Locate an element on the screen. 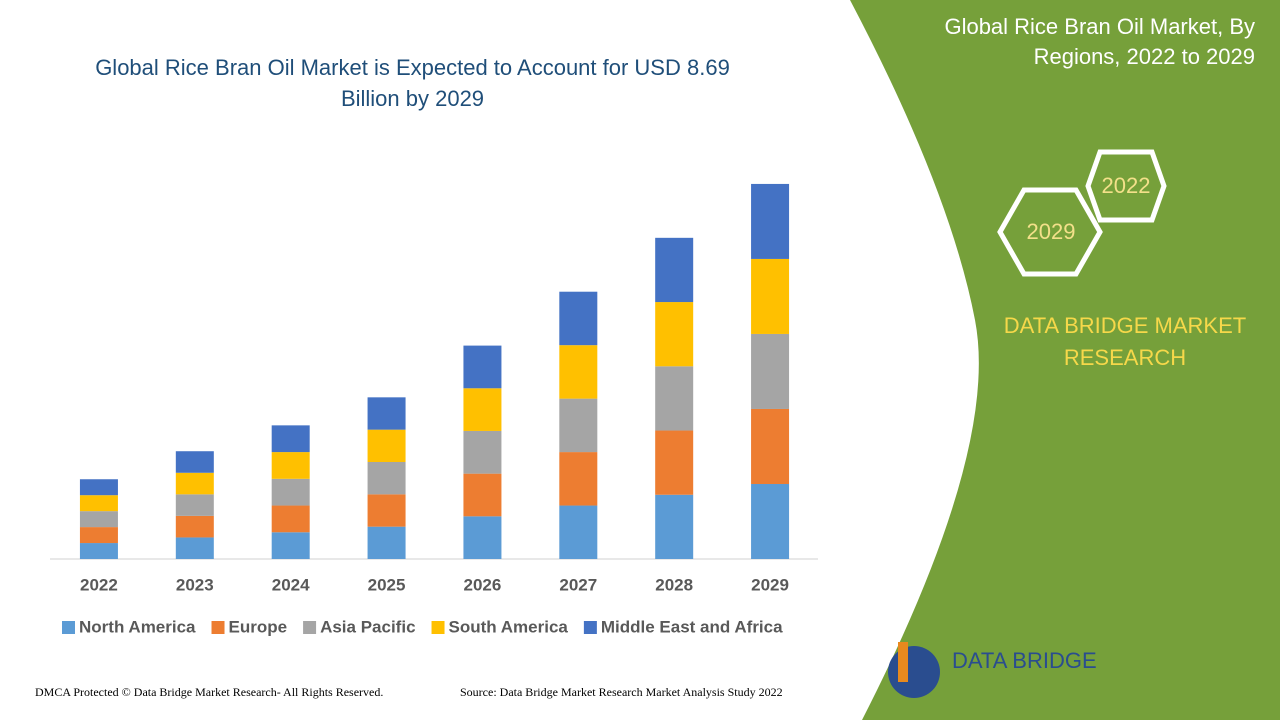  x-tick-label: 2027 is located at coordinates (578, 584).